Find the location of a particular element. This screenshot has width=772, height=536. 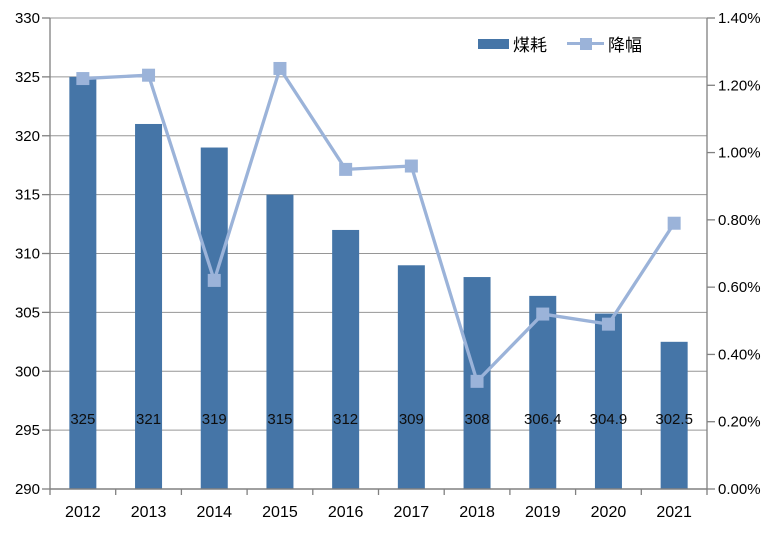

bar-2021 is located at coordinates (674, 415).